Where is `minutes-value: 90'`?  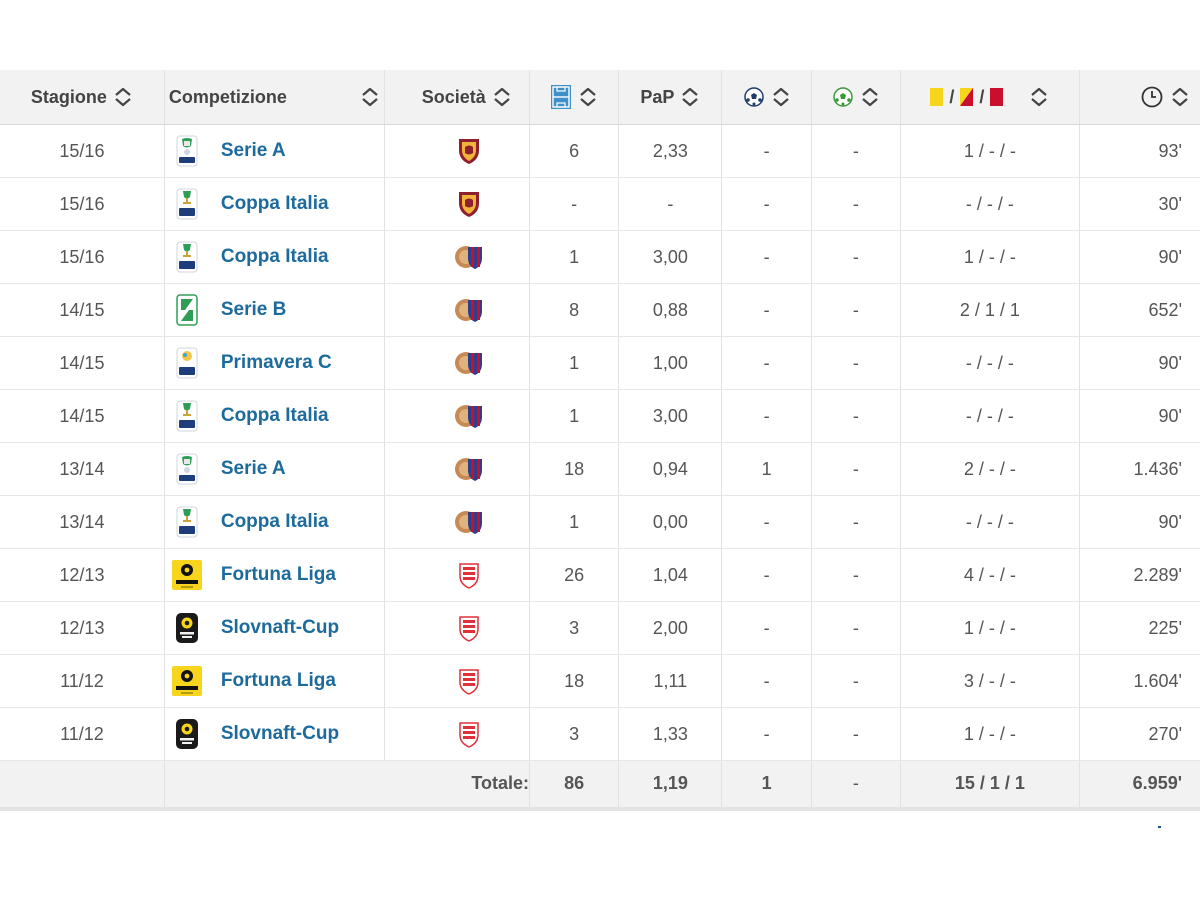 minutes-value: 90' is located at coordinates (1170, 256).